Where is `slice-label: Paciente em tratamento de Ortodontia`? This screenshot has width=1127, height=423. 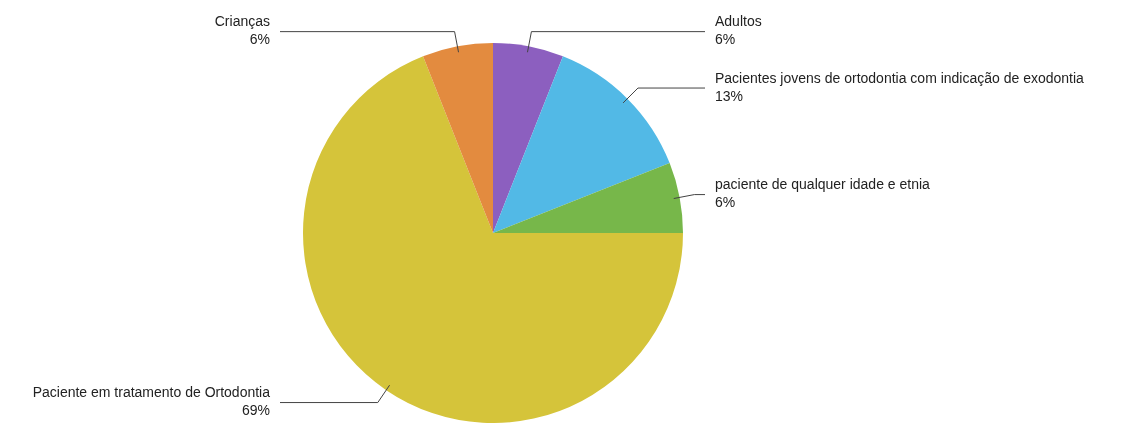
slice-label: Paciente em tratamento de Ortodontia is located at coordinates (151, 392).